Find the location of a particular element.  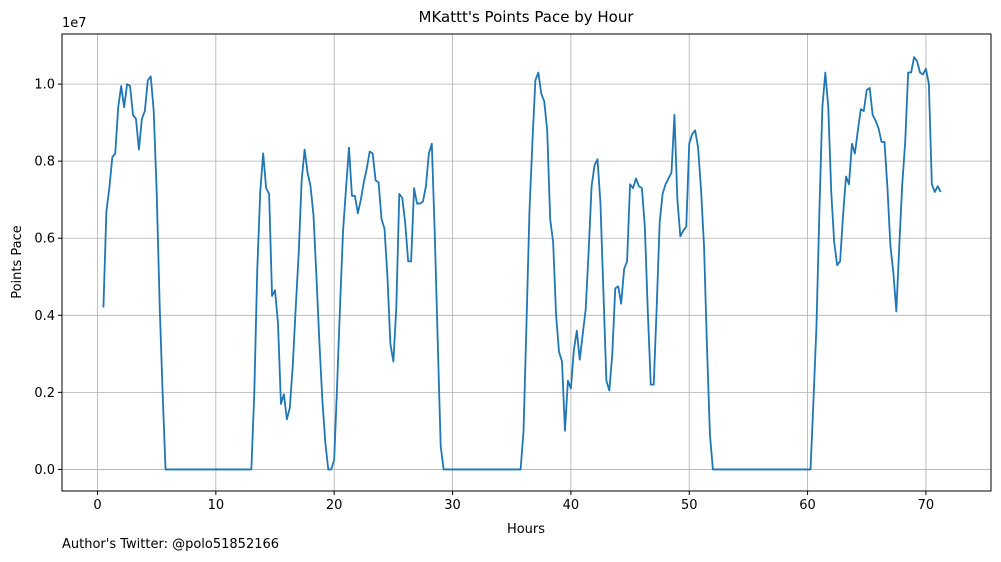

y-axis-label: Points Pace is located at coordinates (17, 262).